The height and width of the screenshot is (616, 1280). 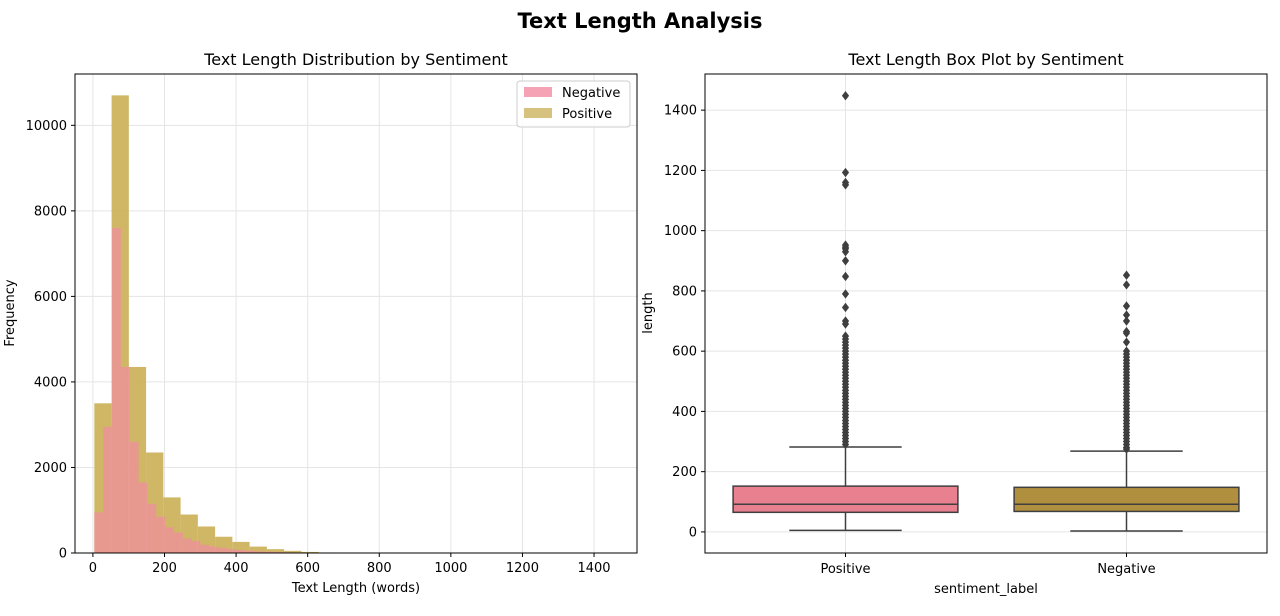 I want to click on figure-title: Text Length Analysis, so click(x=639, y=21).